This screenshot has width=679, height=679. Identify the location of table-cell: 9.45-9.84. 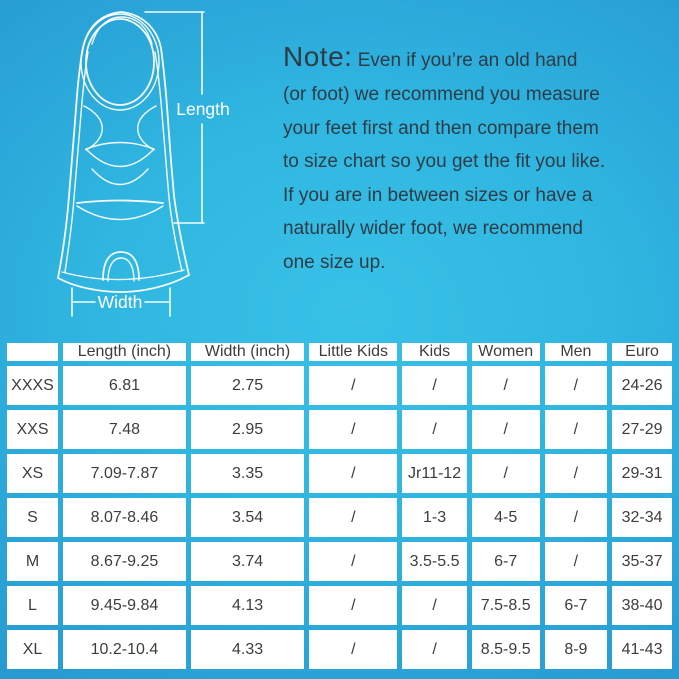
(124, 605).